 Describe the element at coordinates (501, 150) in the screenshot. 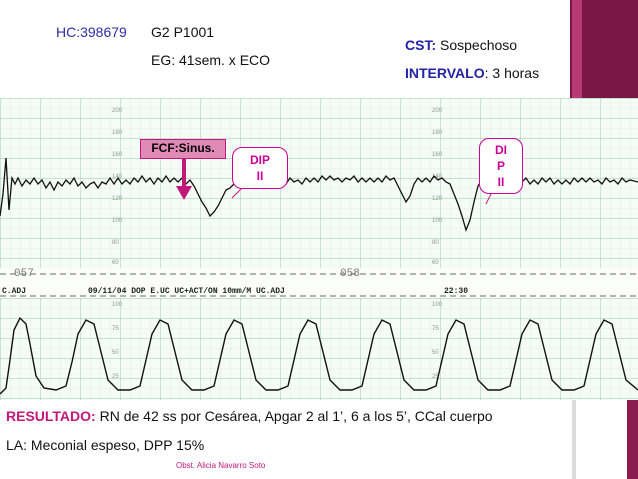

I see `dip2-line1: DI` at that location.